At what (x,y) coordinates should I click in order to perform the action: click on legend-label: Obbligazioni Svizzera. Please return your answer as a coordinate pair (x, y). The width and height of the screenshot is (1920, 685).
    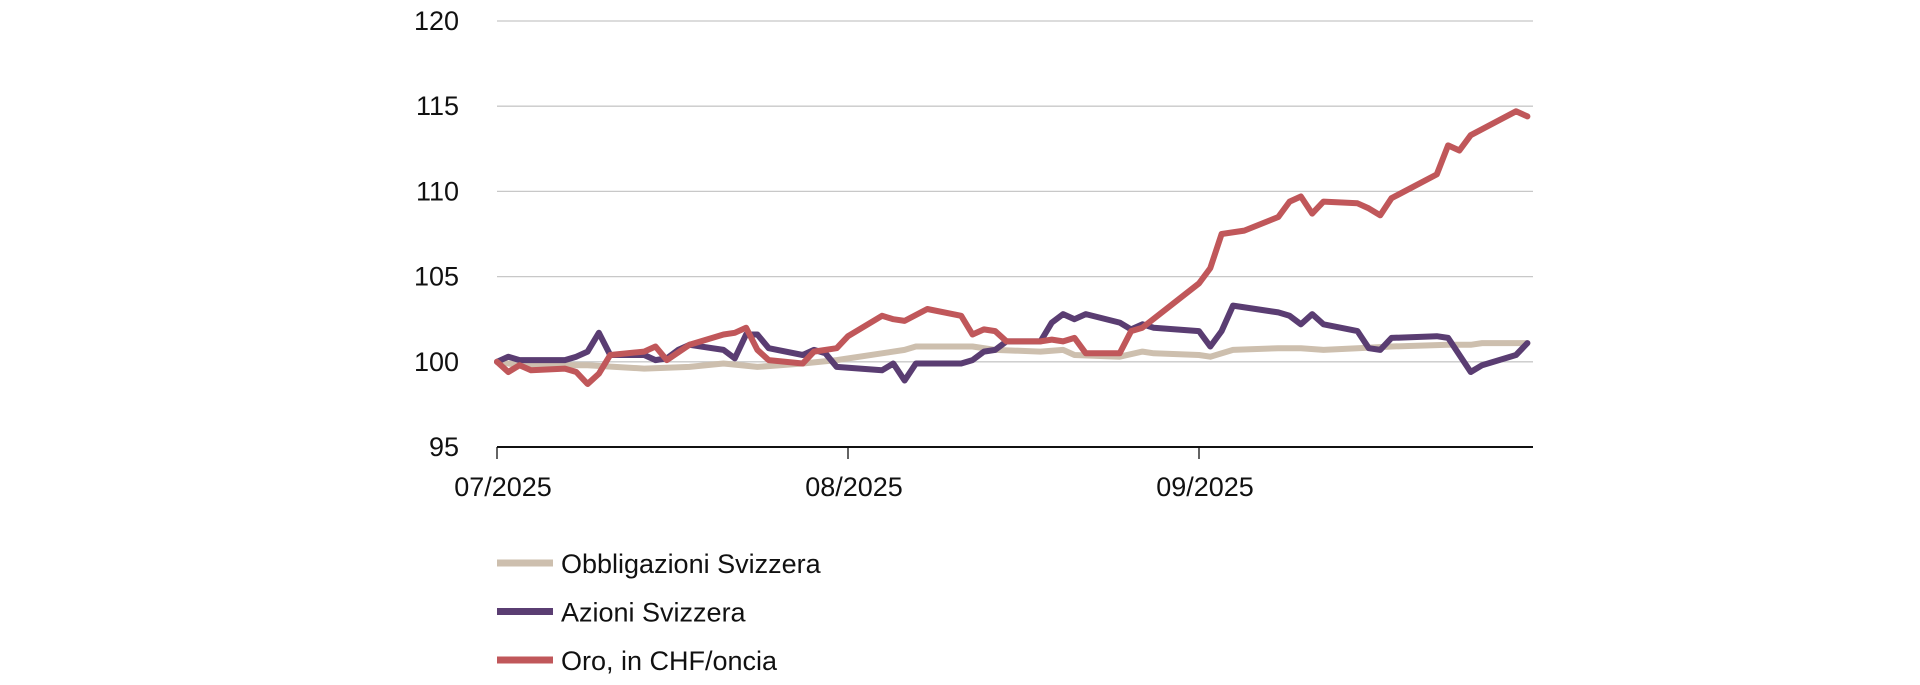
    Looking at the image, I should click on (691, 564).